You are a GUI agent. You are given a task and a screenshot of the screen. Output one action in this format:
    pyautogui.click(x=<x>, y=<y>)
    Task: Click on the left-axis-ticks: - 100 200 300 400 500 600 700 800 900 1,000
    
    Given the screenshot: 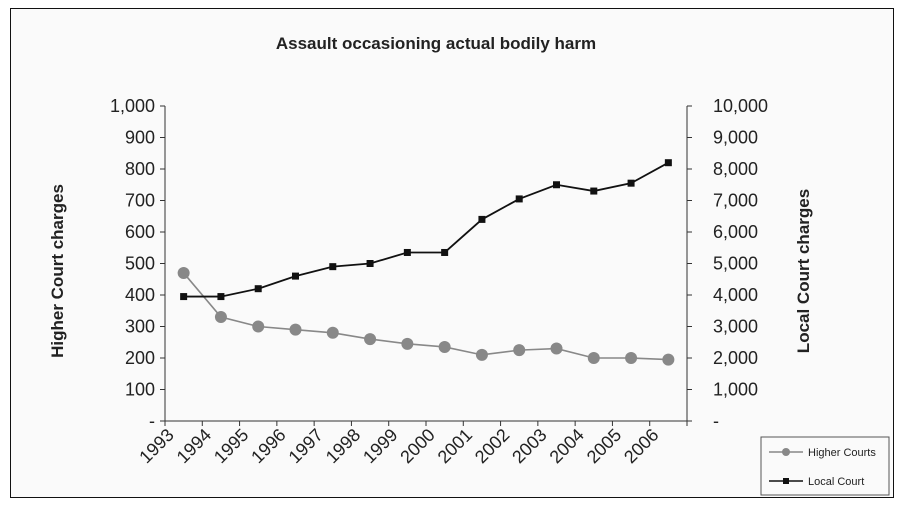 What is the action you would take?
    pyautogui.click(x=137, y=263)
    